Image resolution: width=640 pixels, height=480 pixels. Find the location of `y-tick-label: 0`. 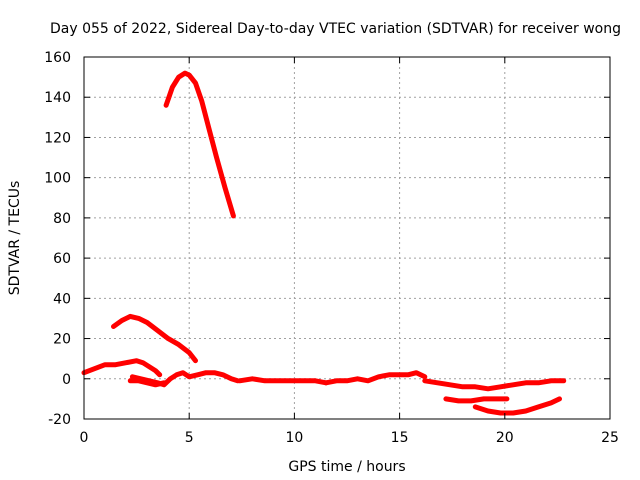

y-tick-label: 0 is located at coordinates (66, 380).